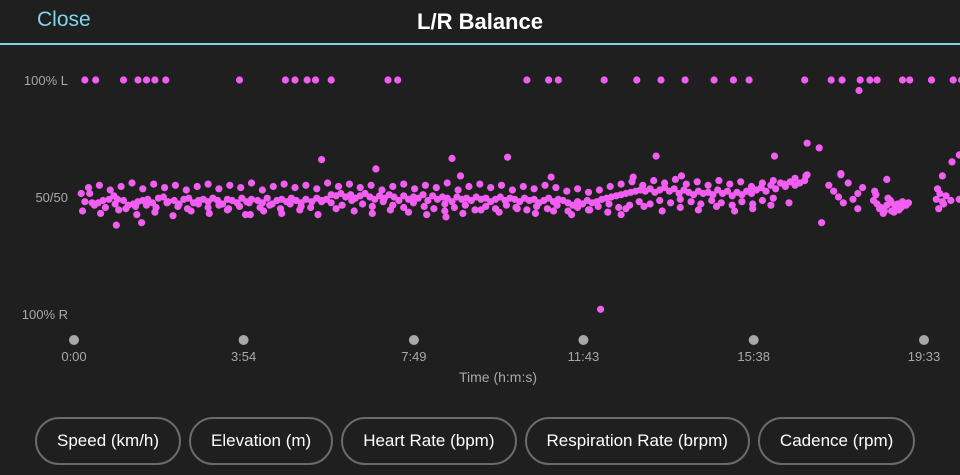 The image size is (960, 475). I want to click on x-tick-label: 7:49, so click(413, 356).